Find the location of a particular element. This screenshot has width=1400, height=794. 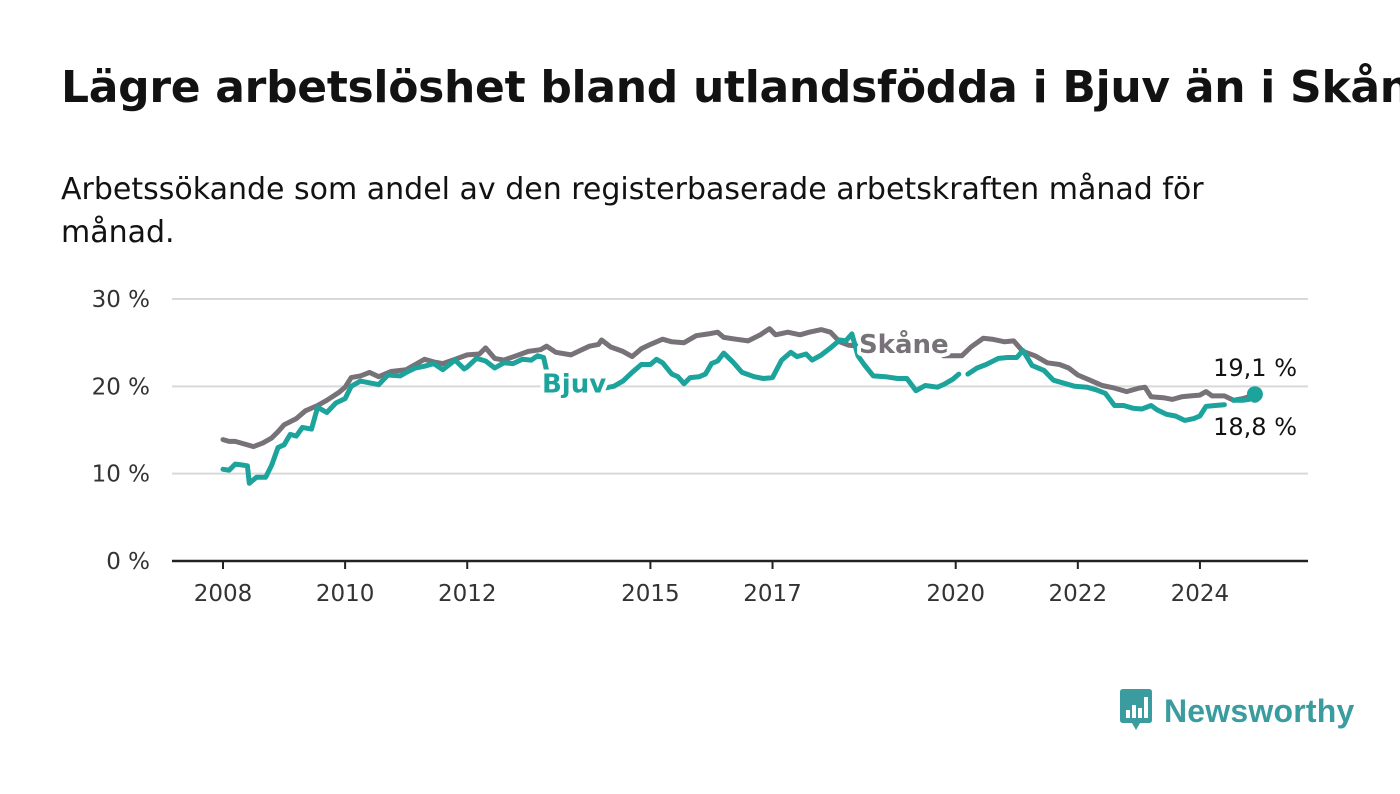

x-tick-label: 2015 is located at coordinates (650, 594).